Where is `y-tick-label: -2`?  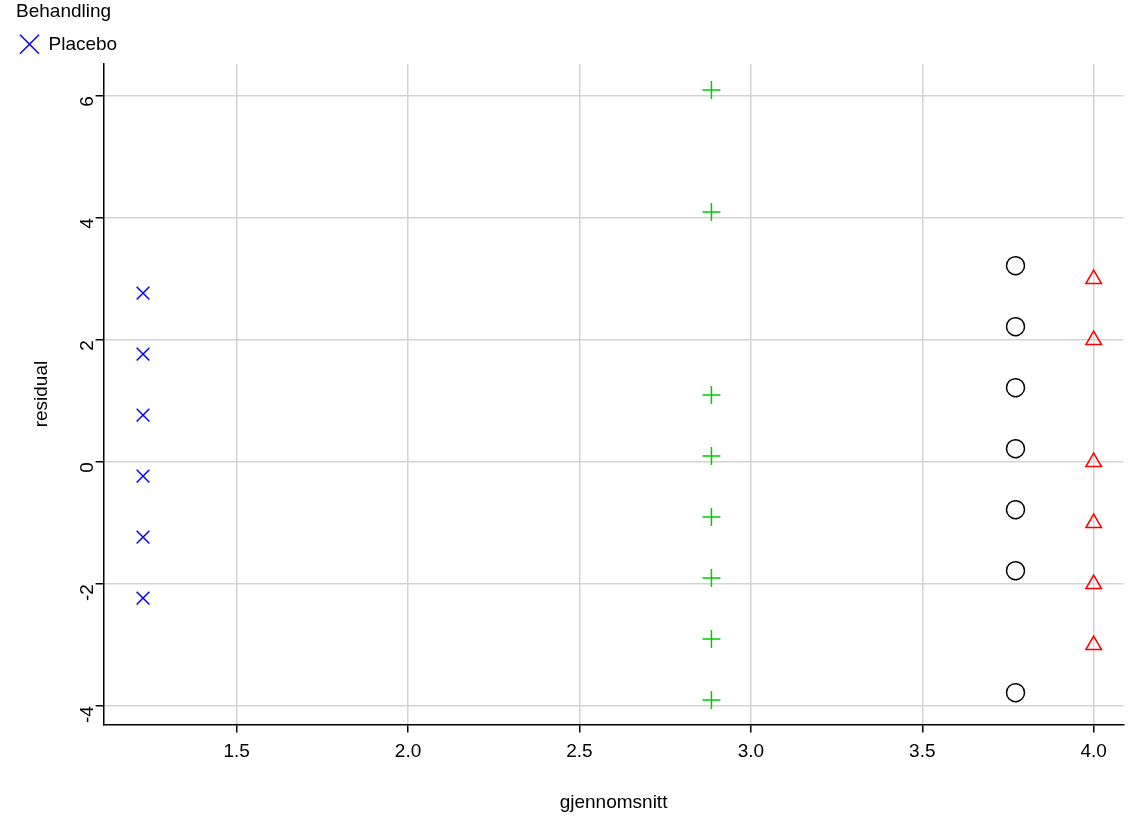
y-tick-label: -2 is located at coordinates (86, 593).